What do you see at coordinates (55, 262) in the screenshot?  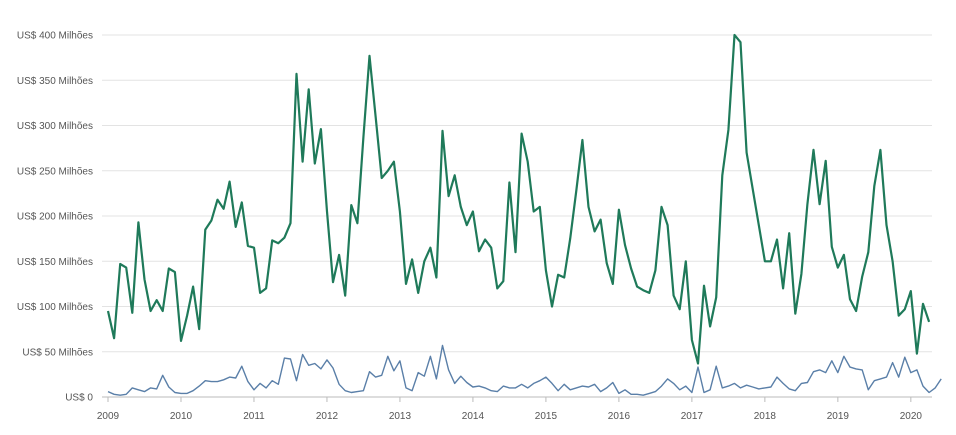 I see `y-tick-label: US$ 150 Milhões` at bounding box center [55, 262].